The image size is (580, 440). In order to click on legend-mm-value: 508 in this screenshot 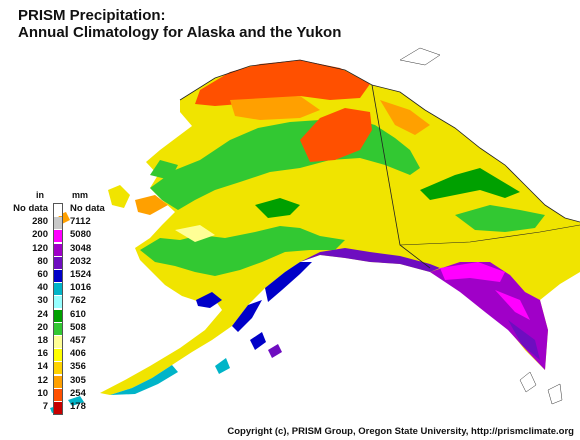, I will do `click(78, 327)`.